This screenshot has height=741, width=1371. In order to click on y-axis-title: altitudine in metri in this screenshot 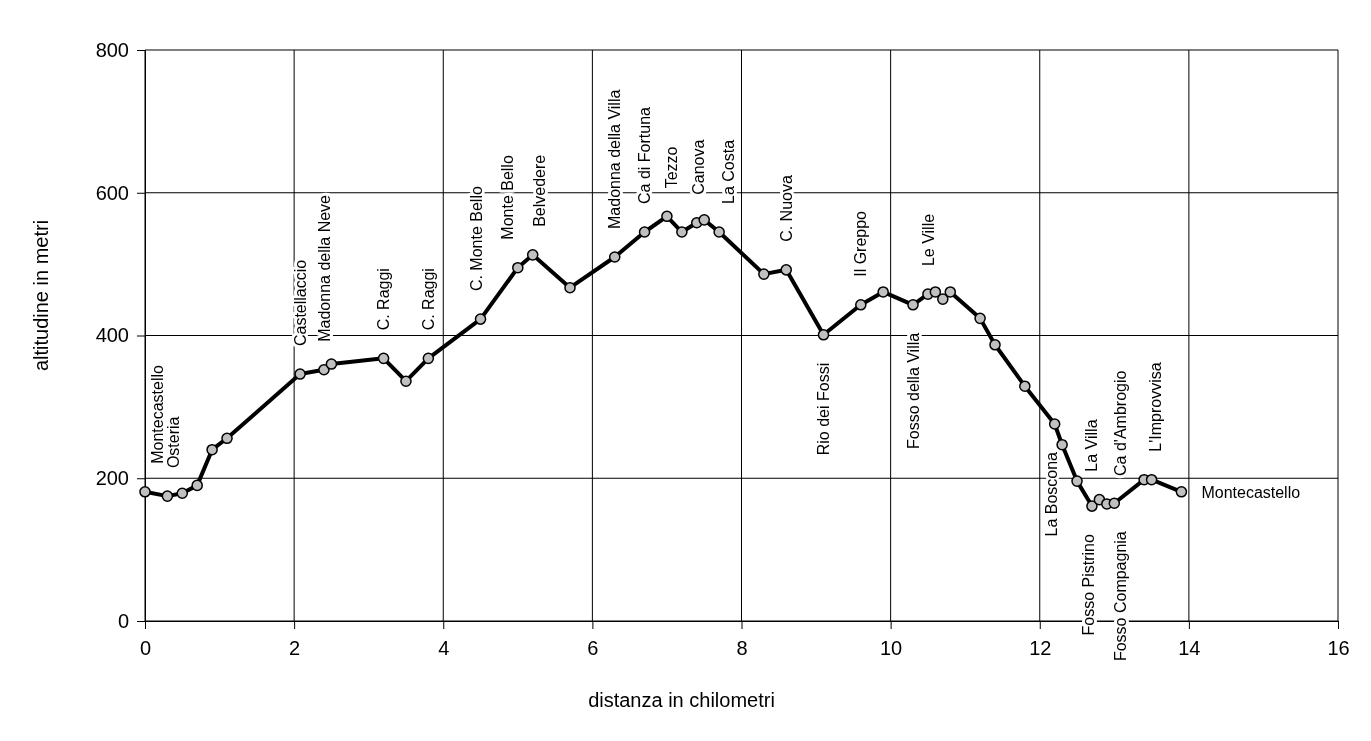, I will do `click(41, 295)`.